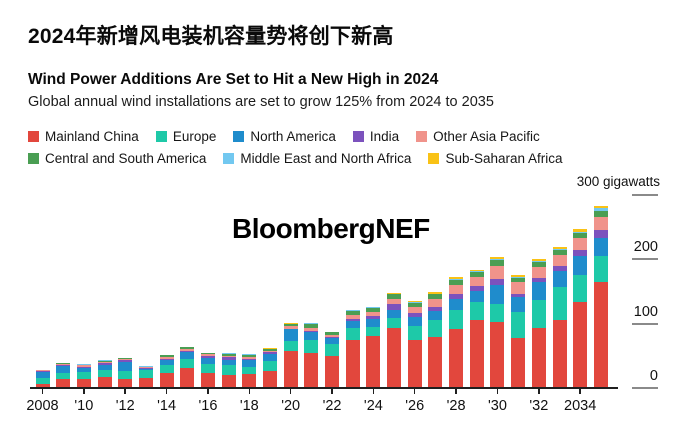  Describe the element at coordinates (208, 406) in the screenshot. I see `x-tick-label-2016: '16` at that location.